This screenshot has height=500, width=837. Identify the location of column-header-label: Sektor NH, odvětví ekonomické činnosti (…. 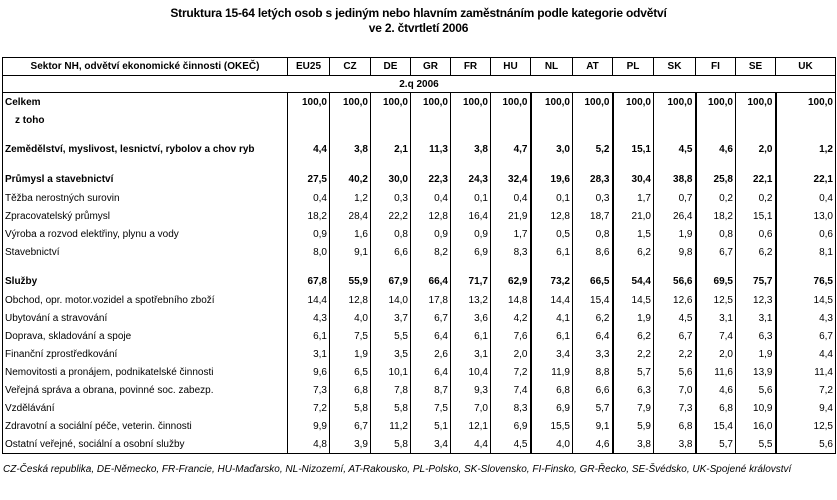
(145, 66).